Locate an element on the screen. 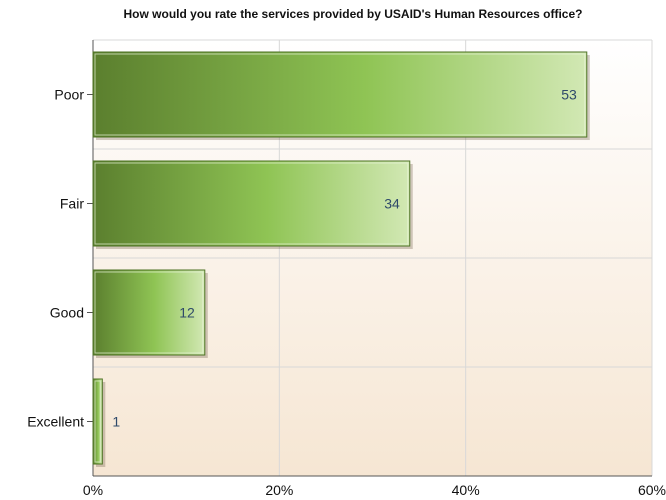 The image size is (666, 500). category-label: Poor is located at coordinates (69, 95).